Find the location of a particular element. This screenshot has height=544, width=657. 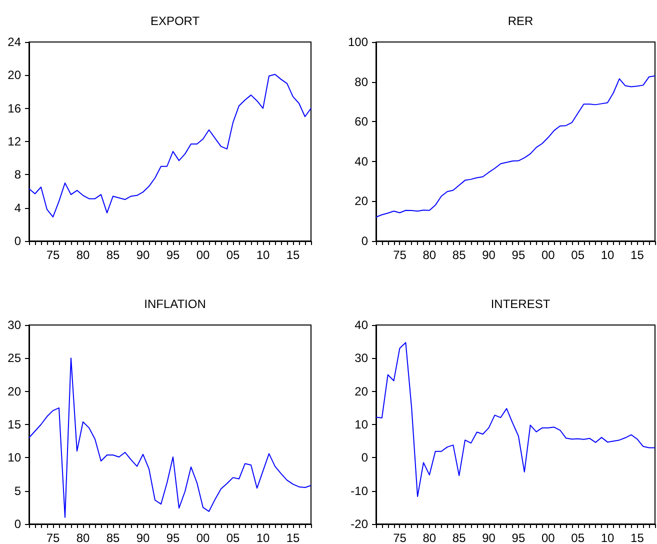

y-tick-label: 15 is located at coordinates (15, 425).